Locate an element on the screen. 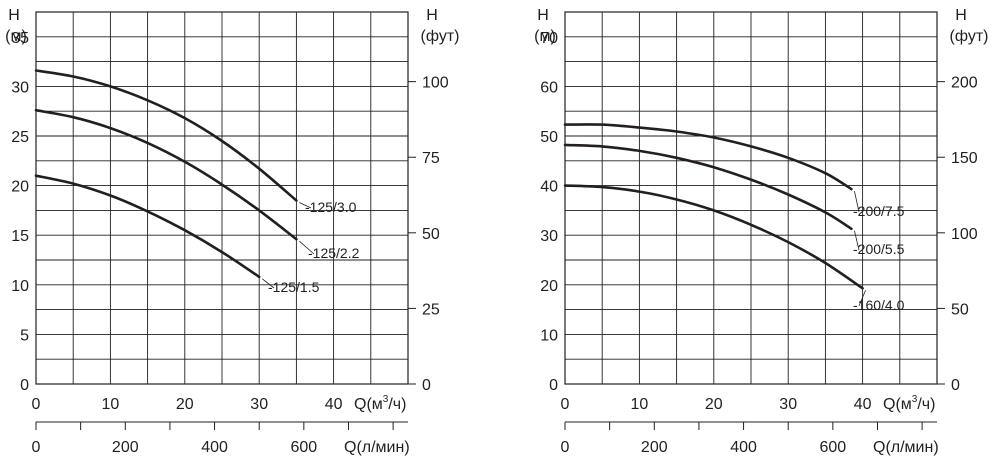  y-tick-label: 15 is located at coordinates (20, 236).